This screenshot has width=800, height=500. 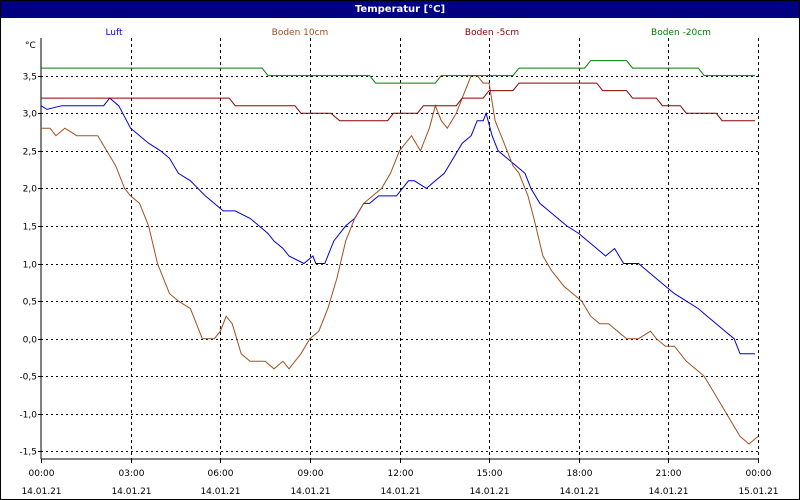 What do you see at coordinates (30, 78) in the screenshot?
I see `y-tick-label: 3,5` at bounding box center [30, 78].